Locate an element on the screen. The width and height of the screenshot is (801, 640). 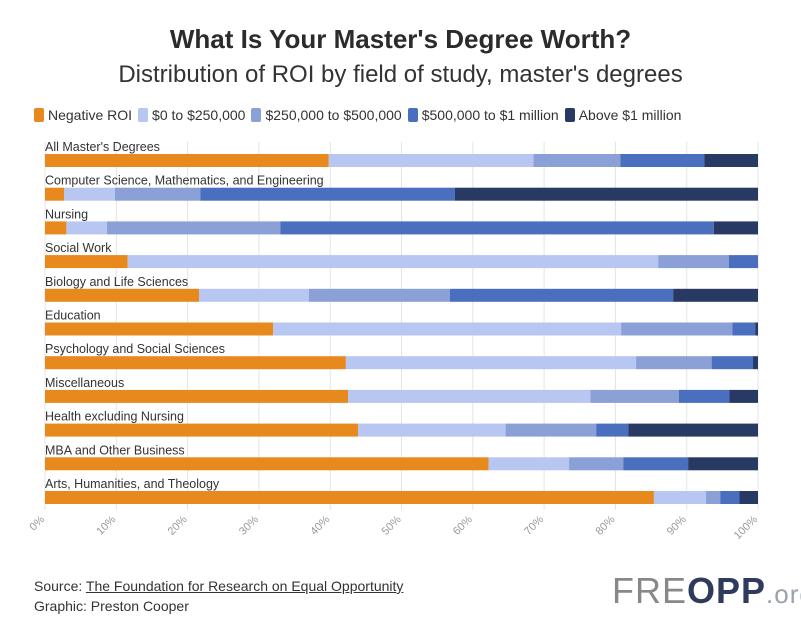
category-label: Biology and Life Sciences is located at coordinates (116, 282).